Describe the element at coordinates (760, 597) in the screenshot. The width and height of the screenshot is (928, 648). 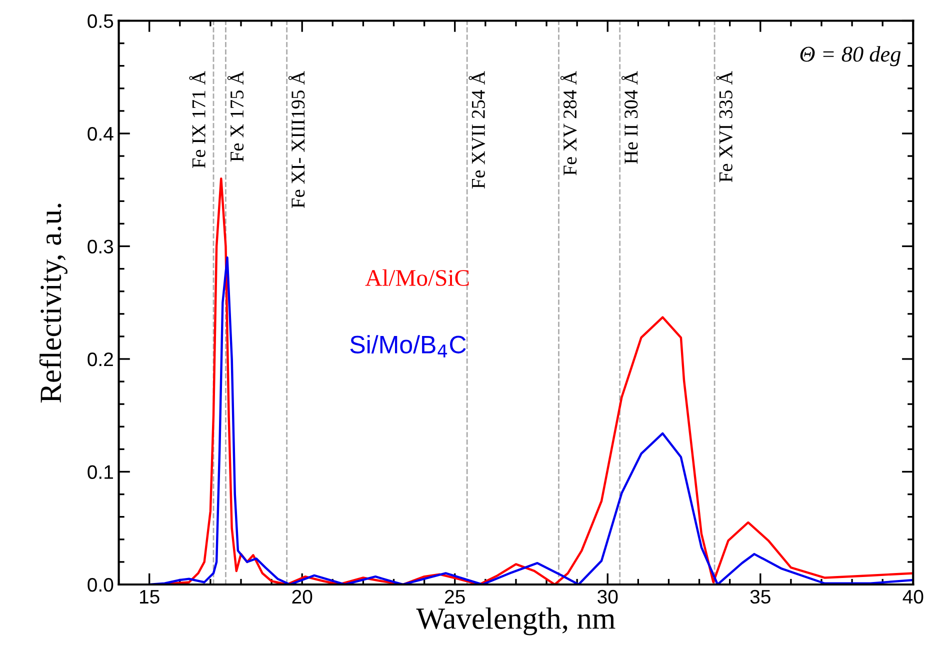
I see `x-tick-label: 35` at that location.